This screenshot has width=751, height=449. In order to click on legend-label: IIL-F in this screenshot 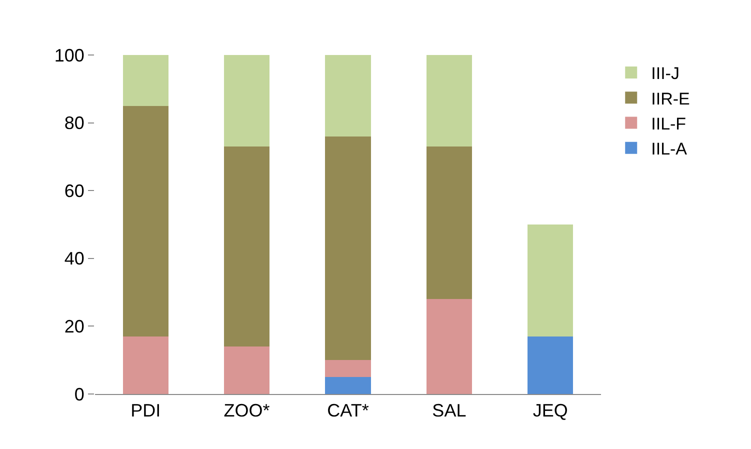, I will do `click(668, 124)`.